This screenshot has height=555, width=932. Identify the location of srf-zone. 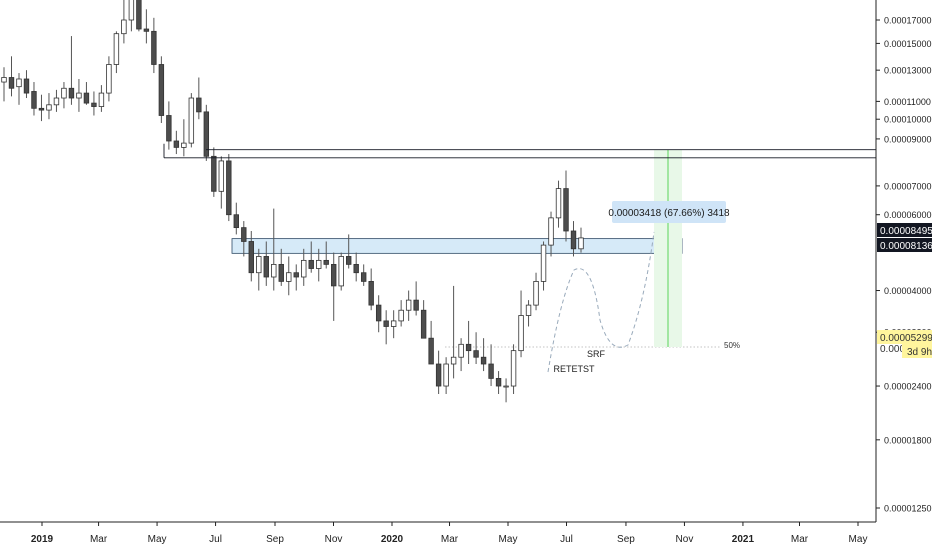
(457, 246).